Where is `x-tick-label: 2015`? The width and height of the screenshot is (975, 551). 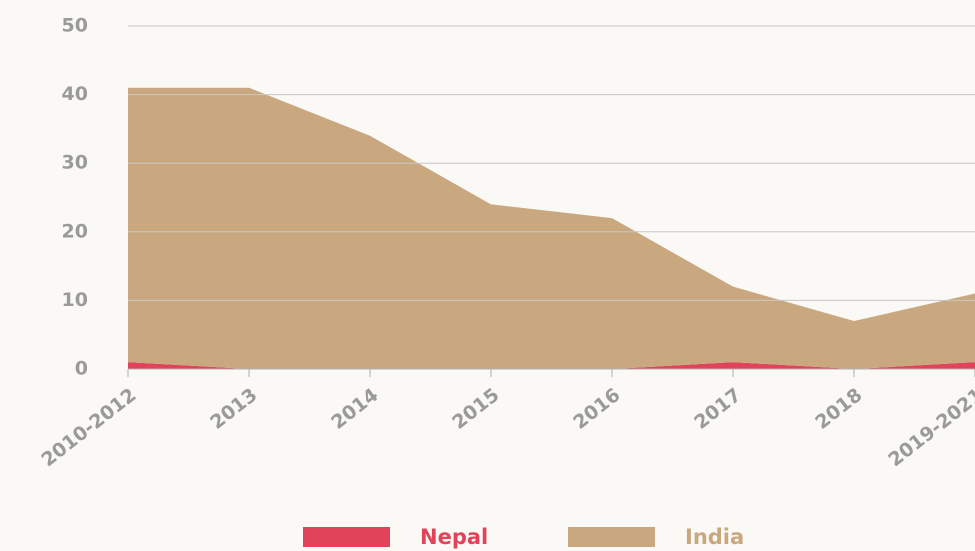 x-tick-label: 2015 is located at coordinates (475, 409).